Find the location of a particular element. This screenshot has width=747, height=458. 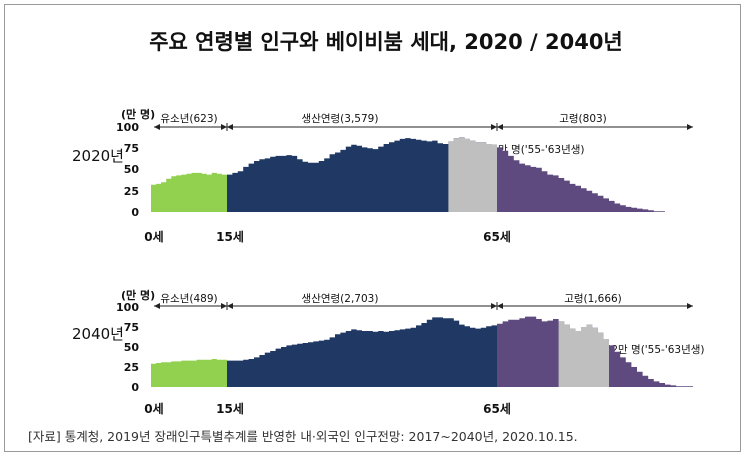

segment-label-working: 생산연령(3,579) is located at coordinates (340, 119).